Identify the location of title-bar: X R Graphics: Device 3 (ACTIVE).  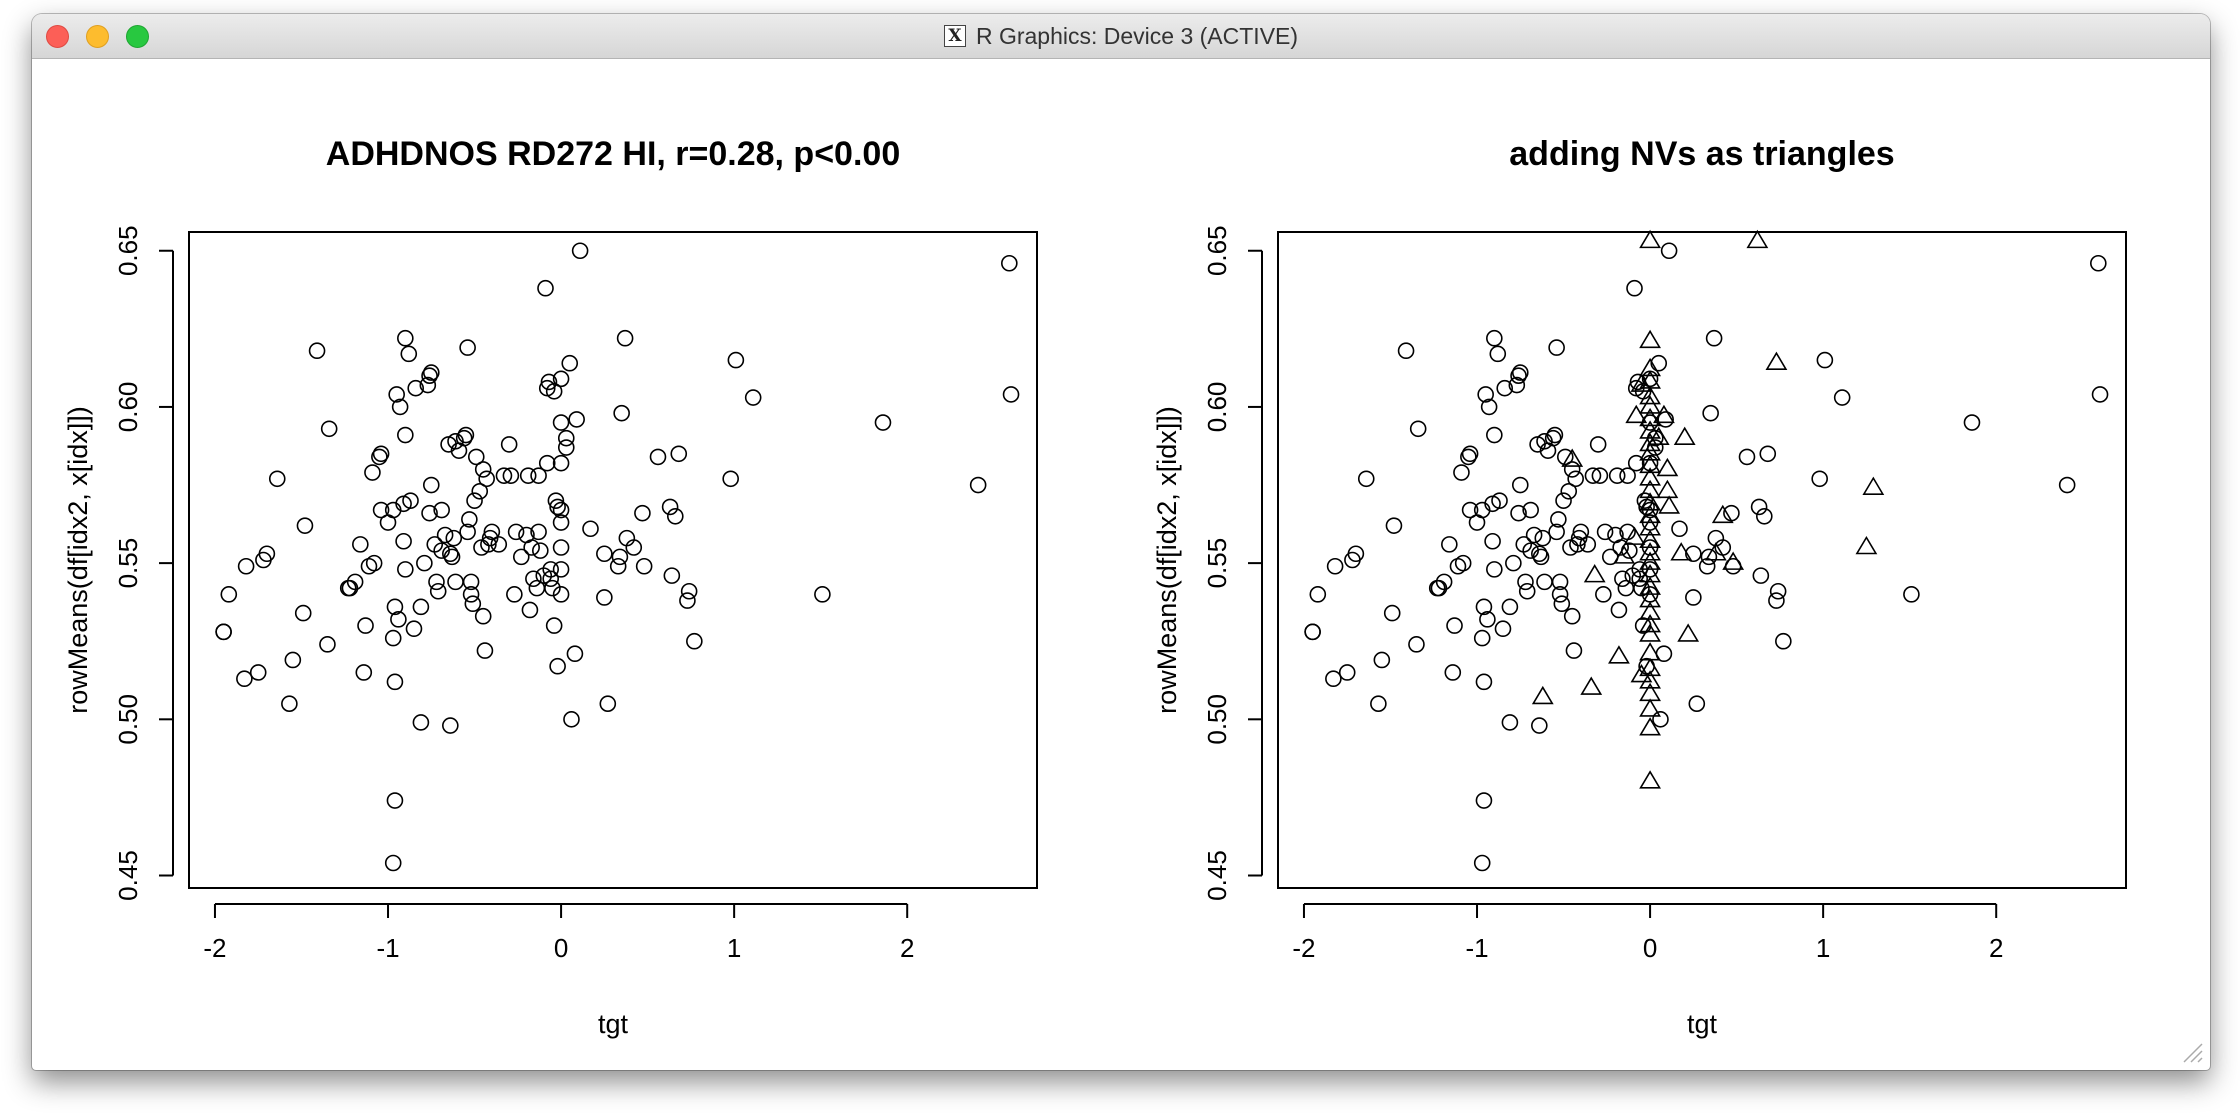
(1121, 36).